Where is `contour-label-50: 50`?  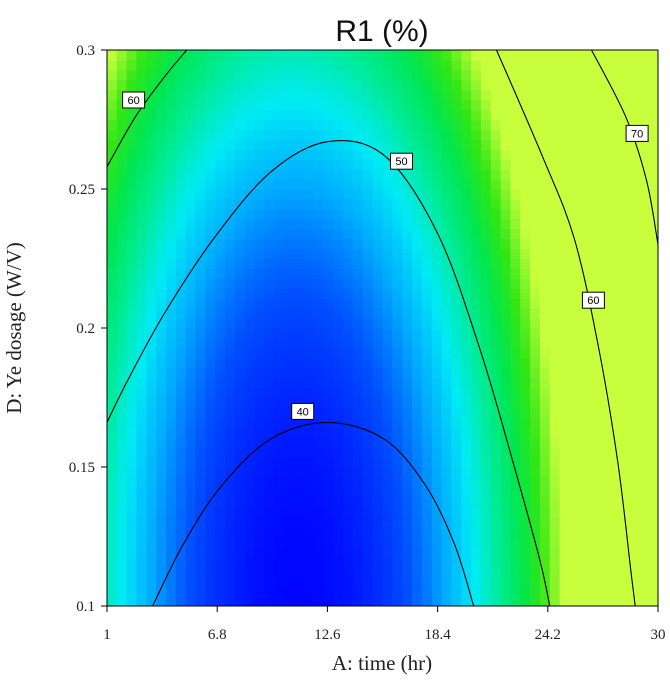 contour-label-50: 50 is located at coordinates (401, 161).